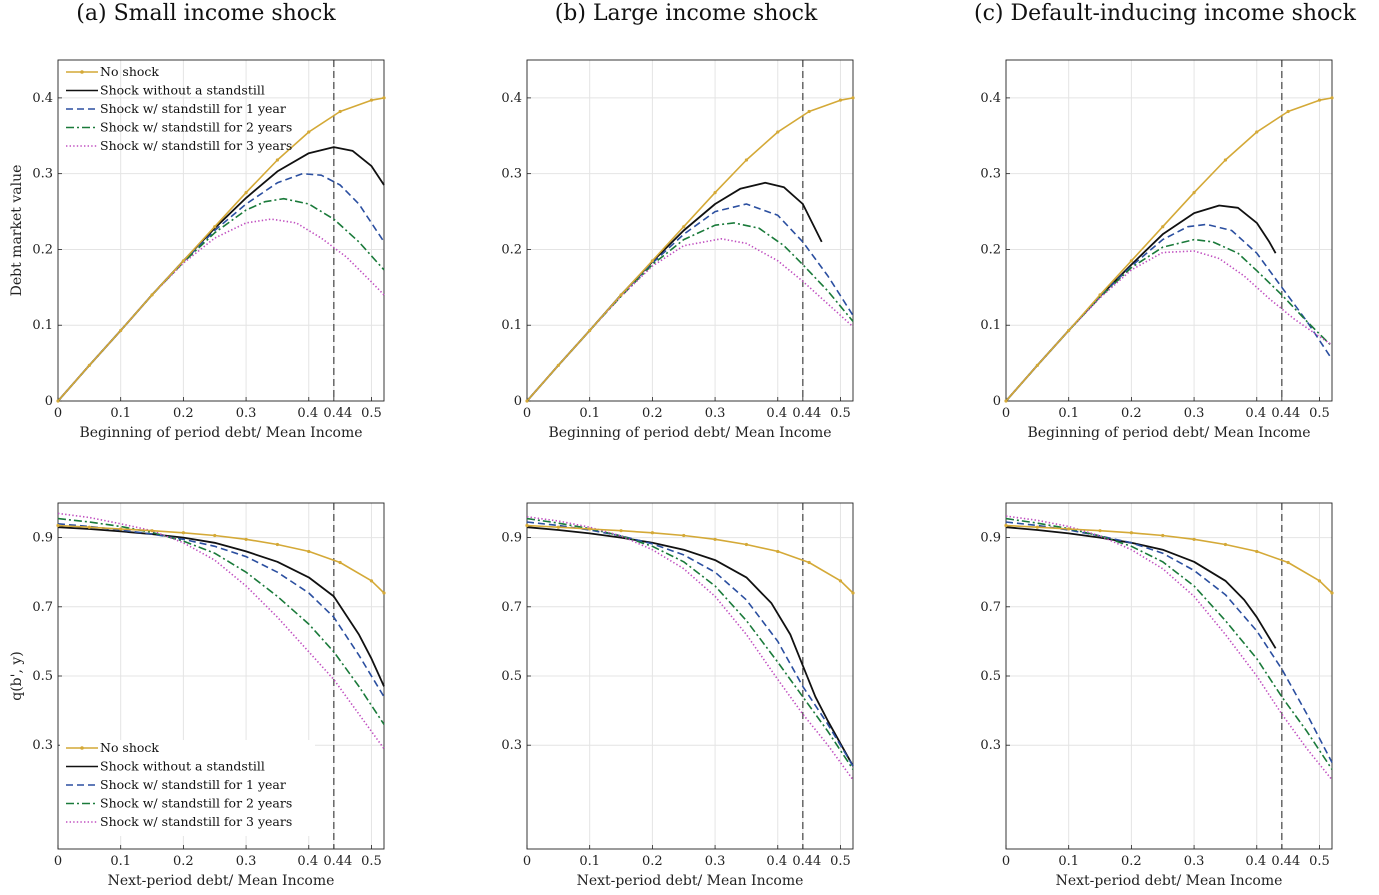  What do you see at coordinates (129, 71) in the screenshot?
I see `legend-label: No shock` at bounding box center [129, 71].